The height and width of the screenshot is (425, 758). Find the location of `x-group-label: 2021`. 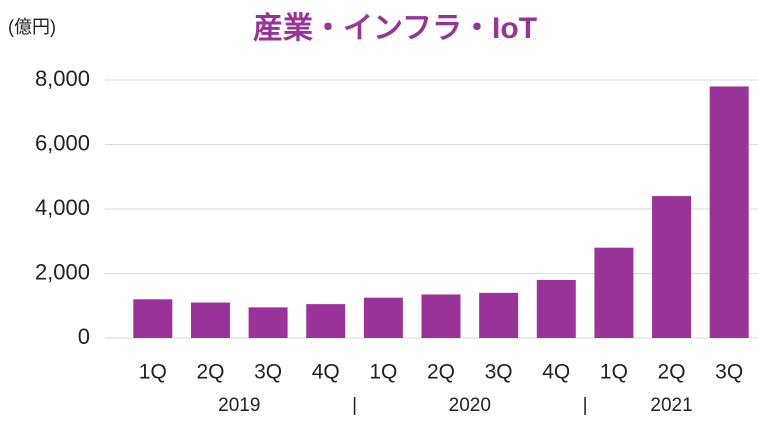

x-group-label: 2021 is located at coordinates (671, 405).